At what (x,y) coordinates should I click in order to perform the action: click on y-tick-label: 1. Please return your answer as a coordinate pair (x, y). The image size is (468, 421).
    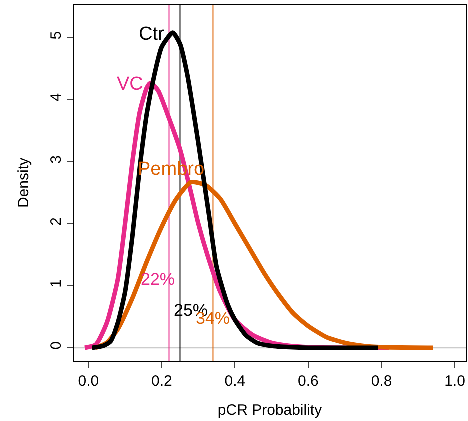
    Looking at the image, I should click on (56, 284).